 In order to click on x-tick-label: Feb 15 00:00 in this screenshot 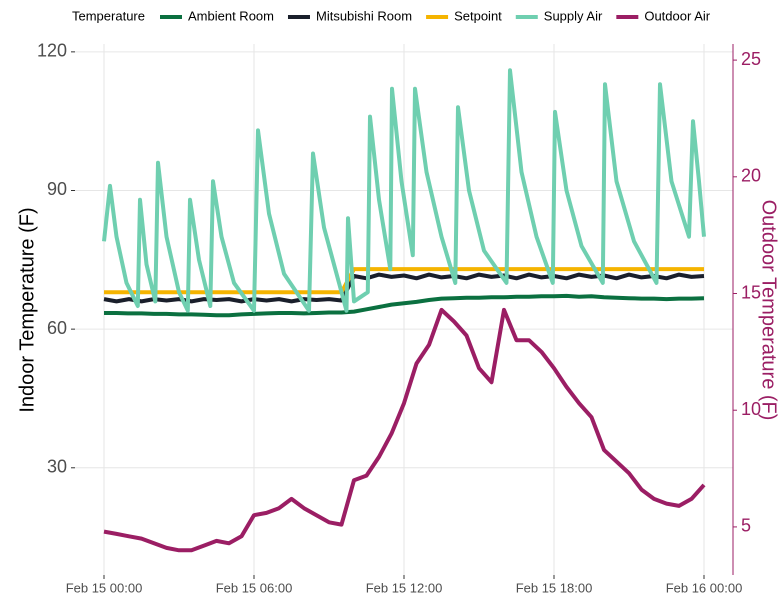, I will do `click(104, 587)`.